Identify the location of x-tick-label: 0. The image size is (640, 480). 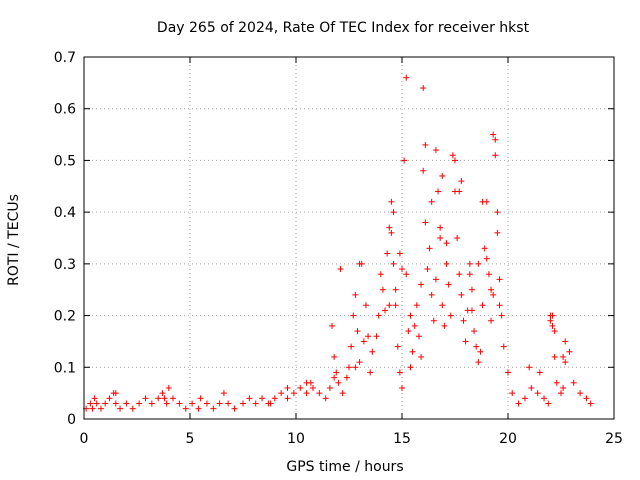
(84, 439).